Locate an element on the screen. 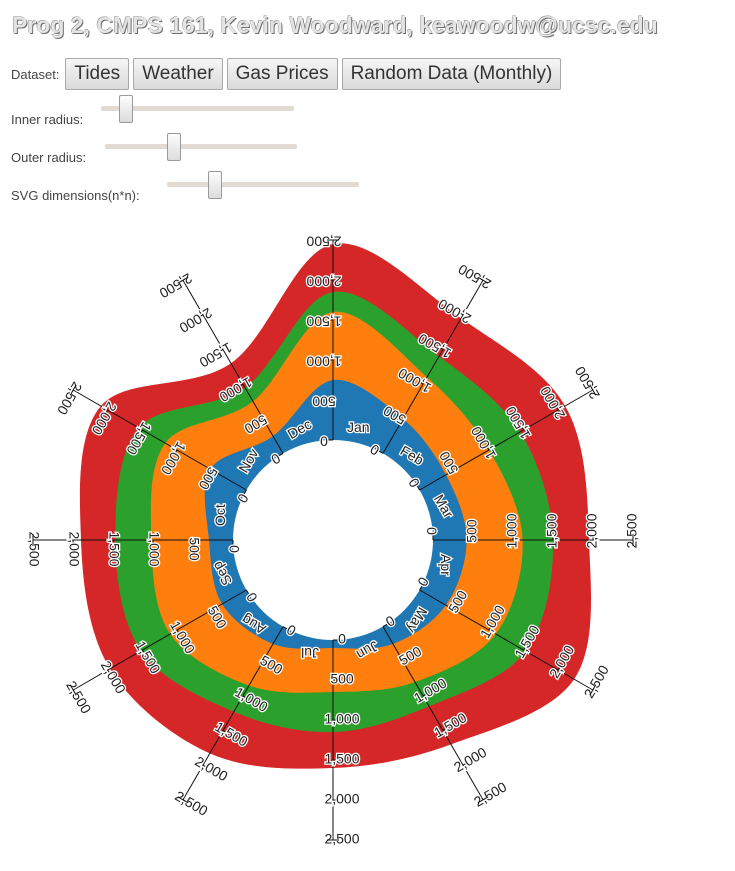 The width and height of the screenshot is (735, 871). svg-dimensions-slider is located at coordinates (263, 185).